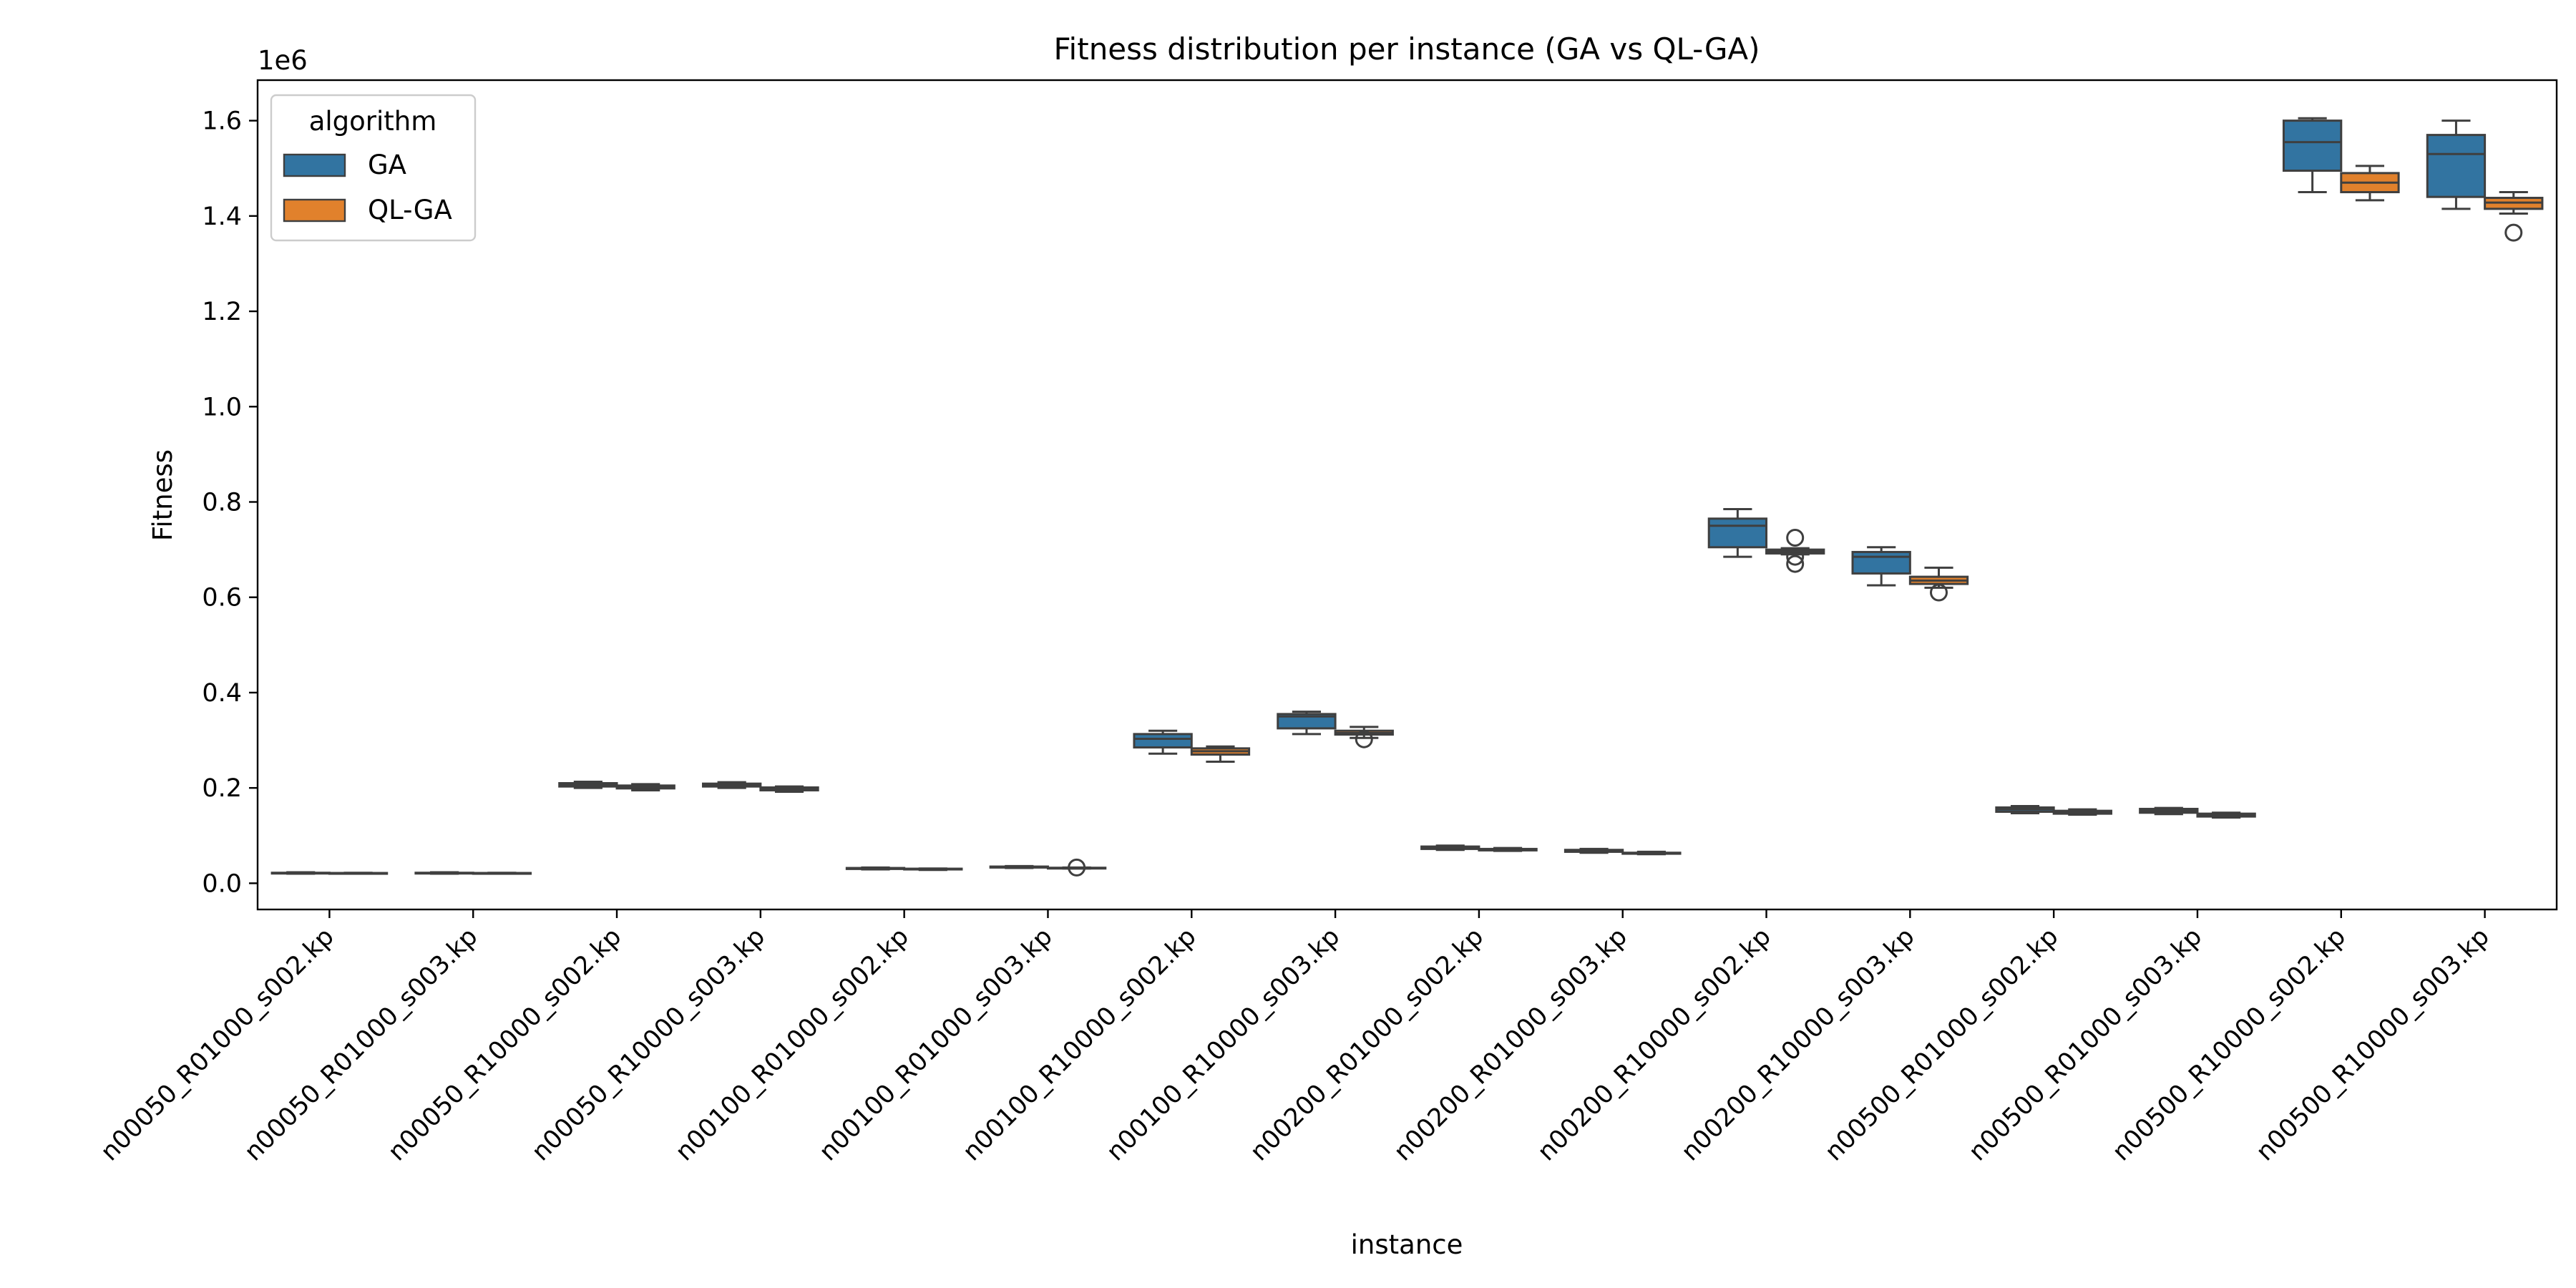 Image resolution: width=2576 pixels, height=1288 pixels. What do you see at coordinates (222, 502) in the screenshot?
I see `y-tick-label: 0.8` at bounding box center [222, 502].